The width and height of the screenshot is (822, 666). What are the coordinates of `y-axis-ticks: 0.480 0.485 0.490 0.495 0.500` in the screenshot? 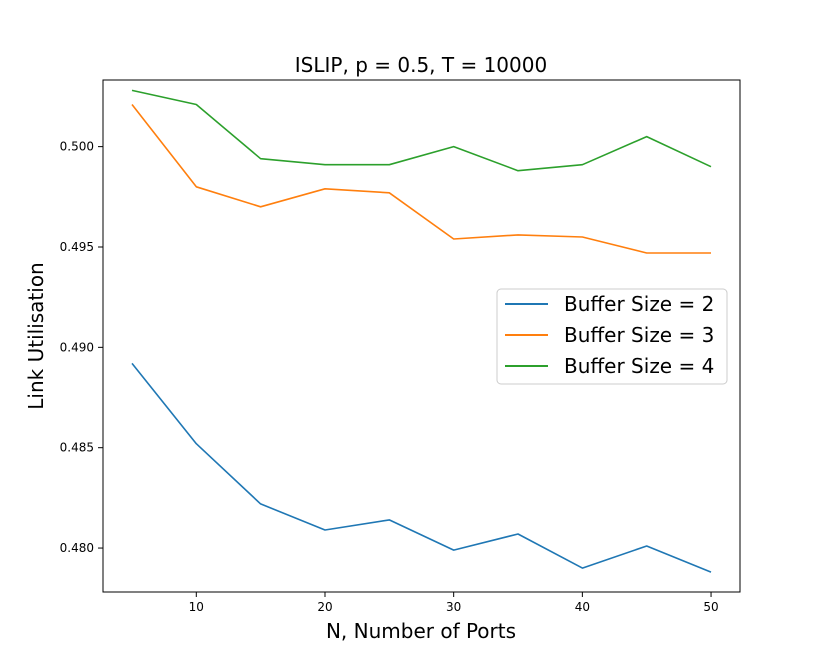 It's located at (81, 347).